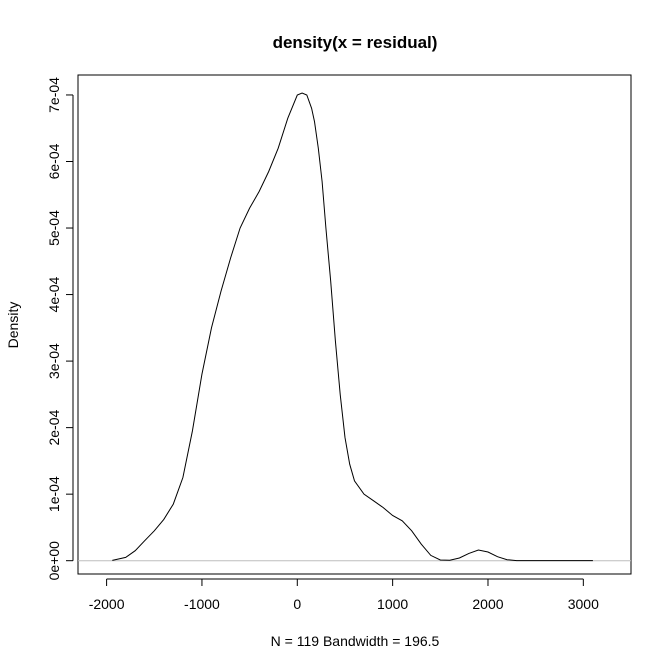 The height and width of the screenshot is (672, 672). What do you see at coordinates (54, 95) in the screenshot?
I see `y-tick-label: 7e-04` at bounding box center [54, 95].